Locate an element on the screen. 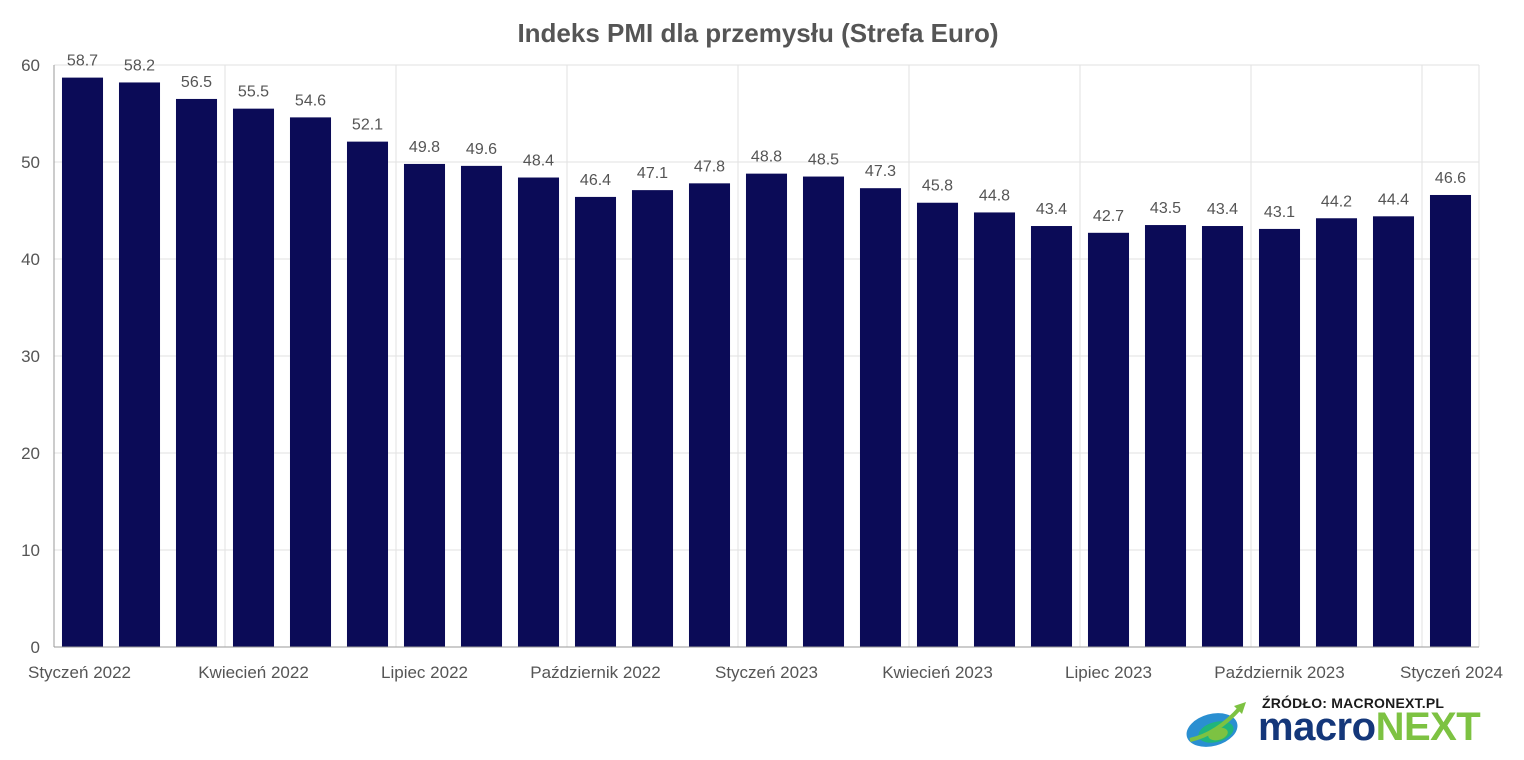 The image size is (1524, 760). y-tick-label: 30 is located at coordinates (30, 356).